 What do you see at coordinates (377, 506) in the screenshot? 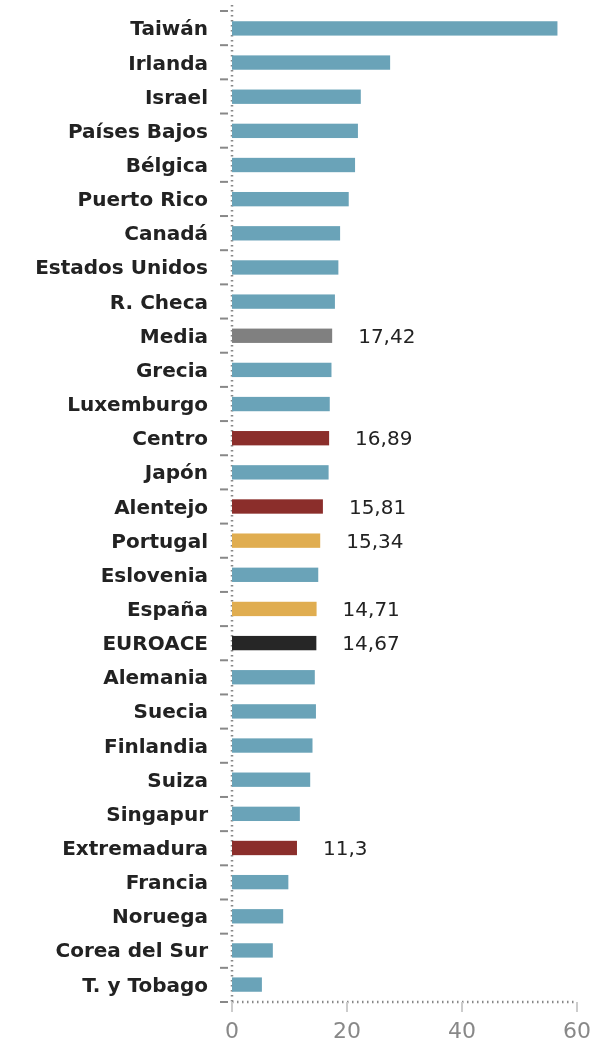
I see `data-label: 15,81` at bounding box center [377, 506].